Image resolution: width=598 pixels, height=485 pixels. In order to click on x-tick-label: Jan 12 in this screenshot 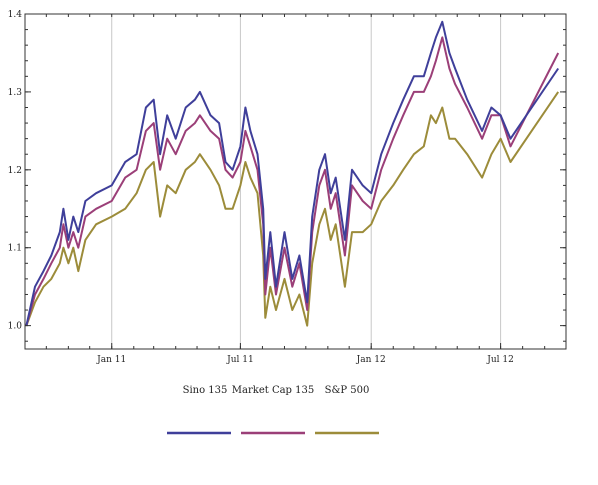, I will do `click(371, 360)`.